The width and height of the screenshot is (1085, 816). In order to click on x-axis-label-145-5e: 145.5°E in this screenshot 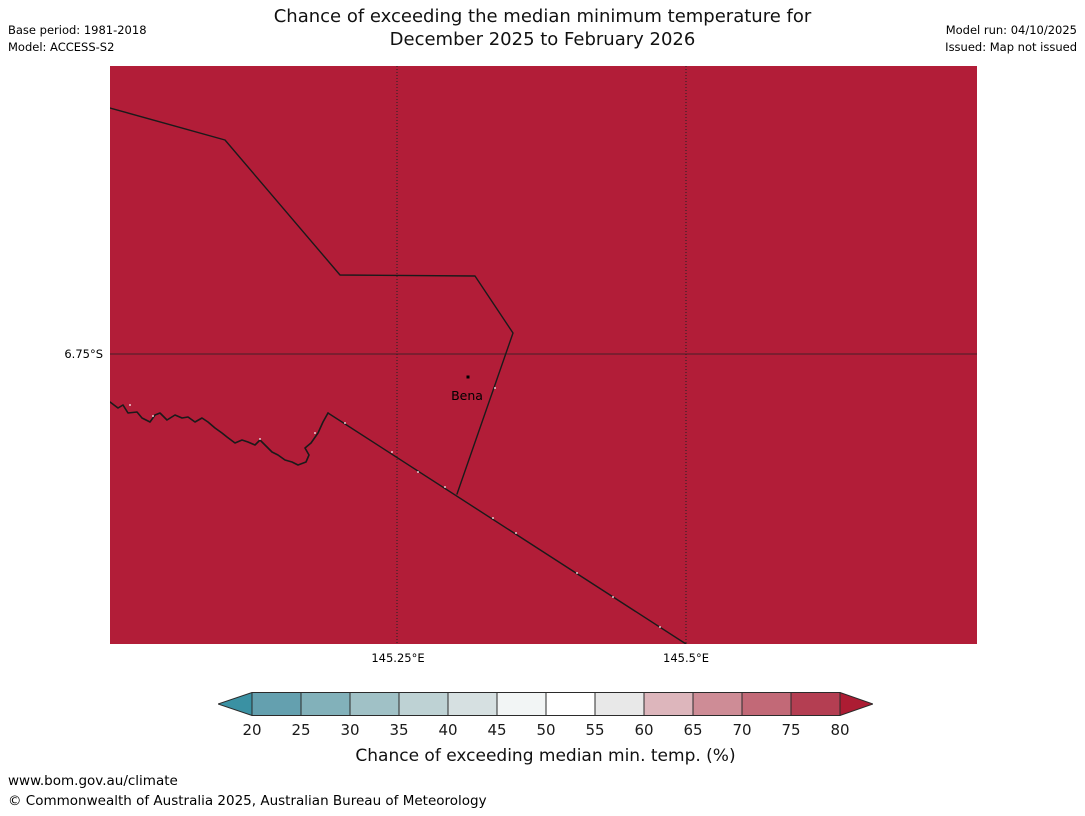, I will do `click(686, 658)`.